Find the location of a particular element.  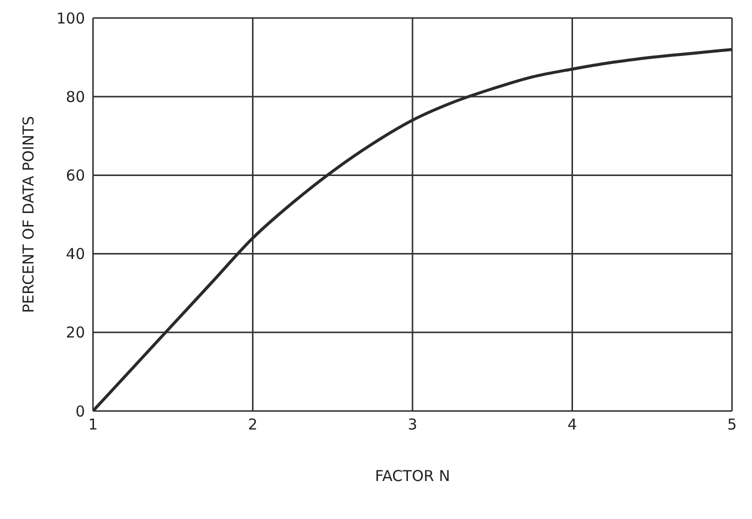

y-axis-title: PERCENT OF DATA POINTS is located at coordinates (28, 215).